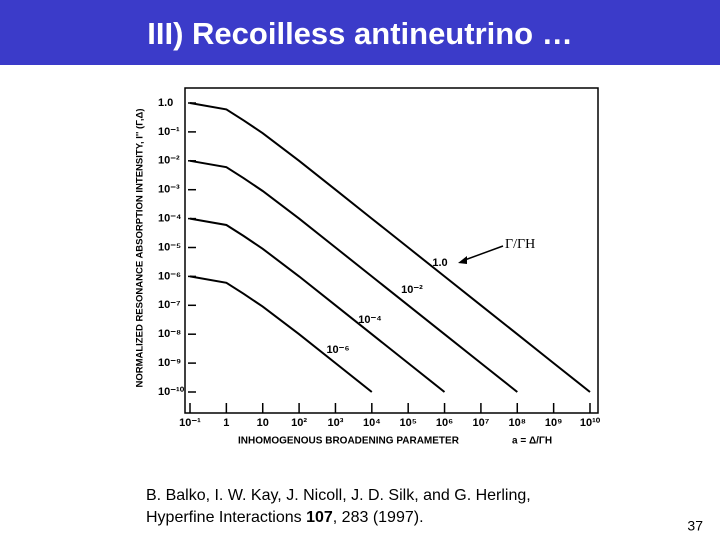 The height and width of the screenshot is (545, 720). What do you see at coordinates (412, 290) in the screenshot?
I see `series-label: 10⁻²` at bounding box center [412, 290].